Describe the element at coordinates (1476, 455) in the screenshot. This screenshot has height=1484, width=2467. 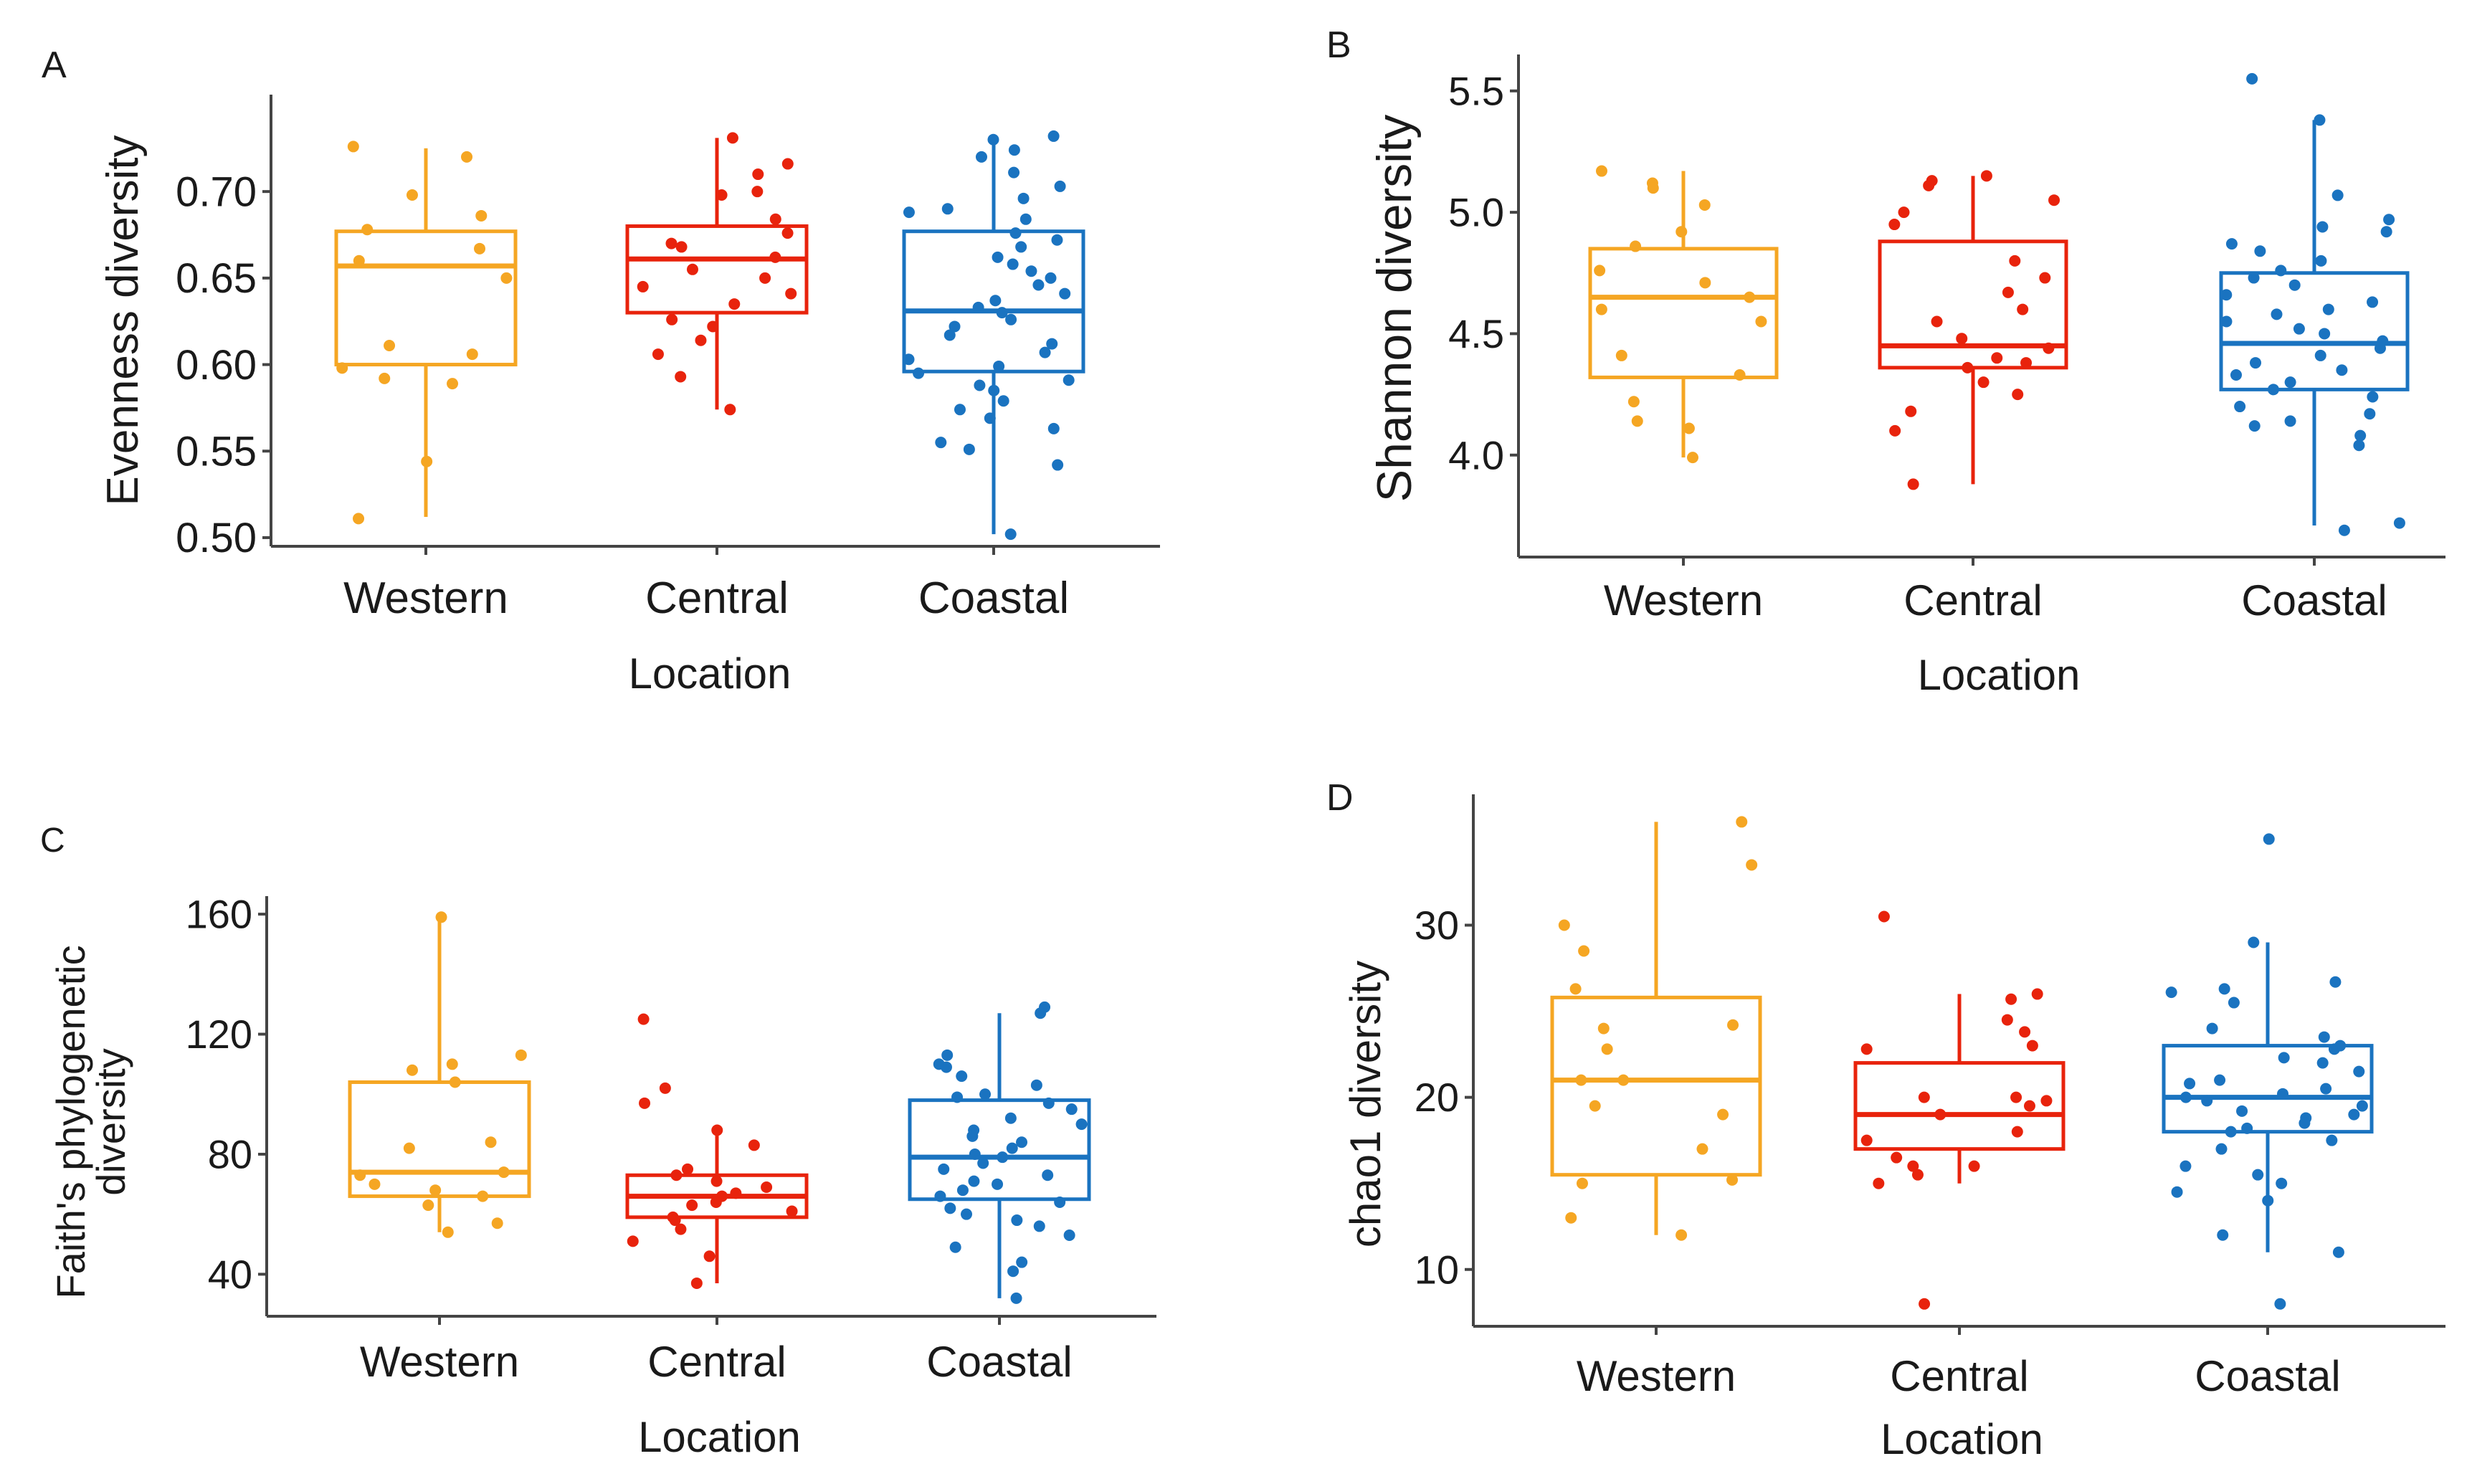
I see `y-tick-label: 4.0` at that location.